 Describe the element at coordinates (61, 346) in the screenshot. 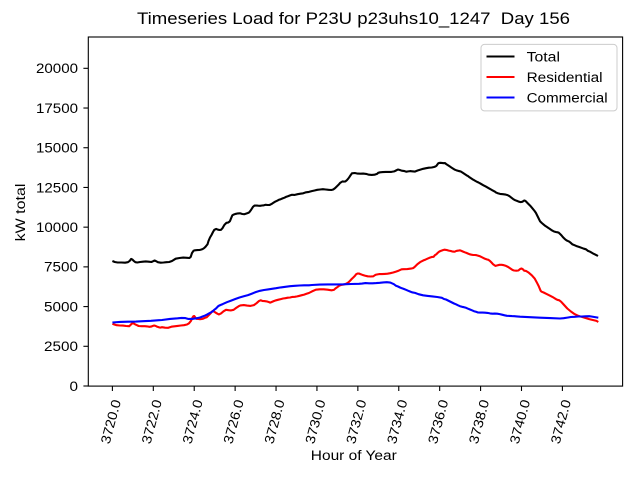

I see `svg-text: 2500` at that location.